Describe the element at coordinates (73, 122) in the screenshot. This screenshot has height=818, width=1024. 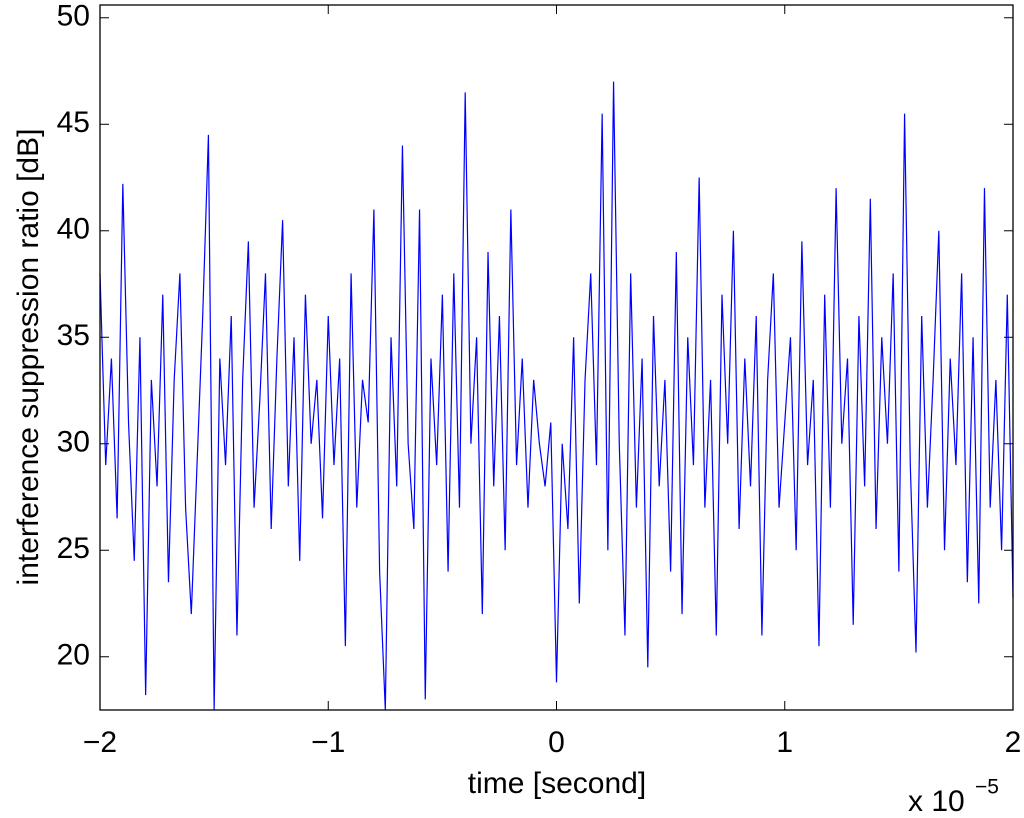
I see `y-tick-label: 45` at that location.